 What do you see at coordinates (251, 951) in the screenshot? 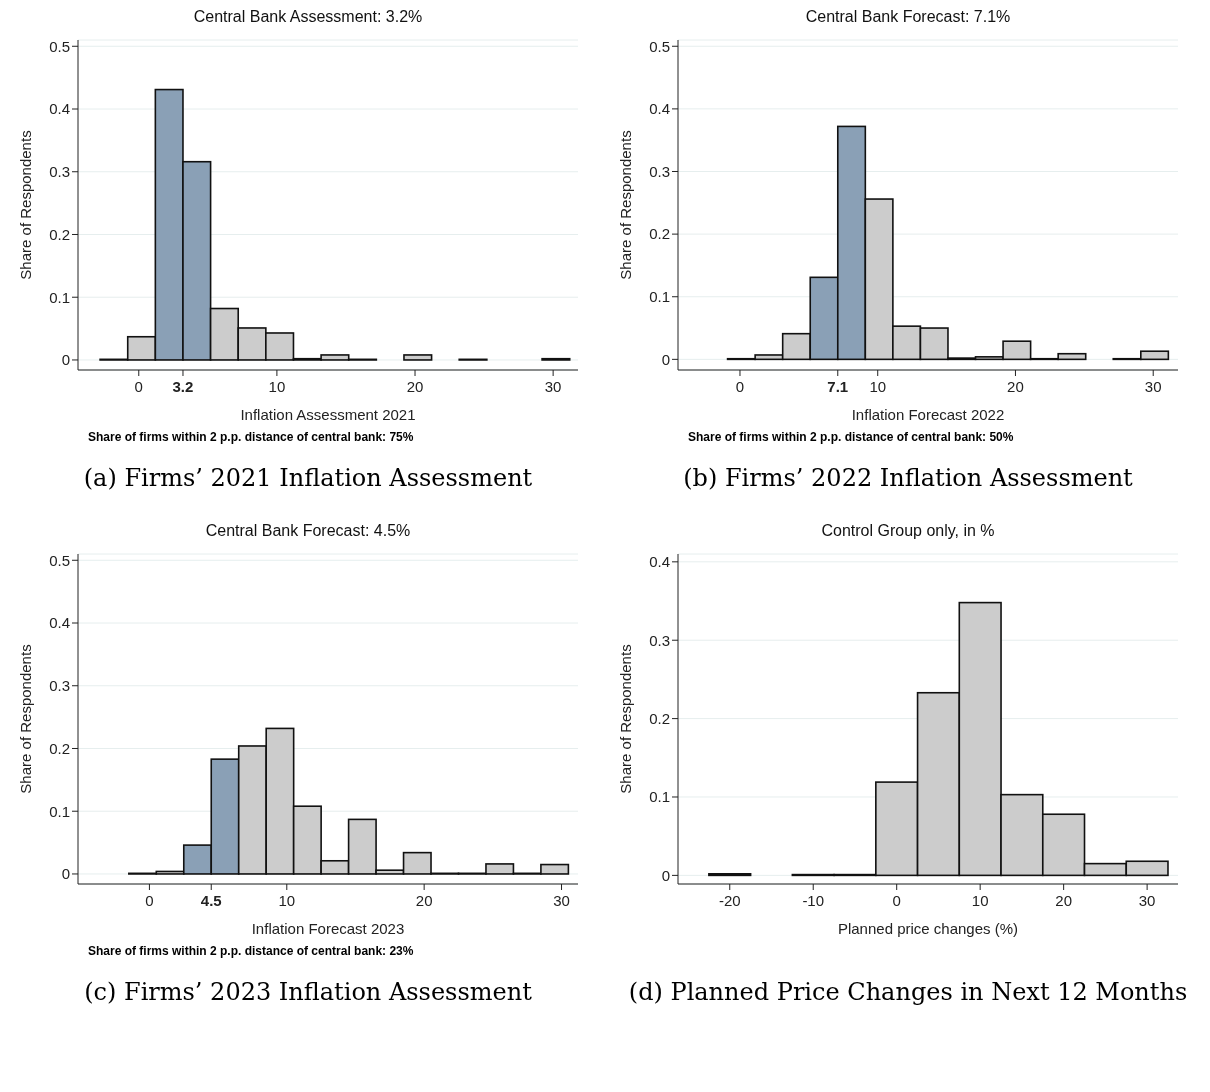
I see `text: Share of firms within 2 p.p. distance of central bank: 23%` at bounding box center [251, 951].